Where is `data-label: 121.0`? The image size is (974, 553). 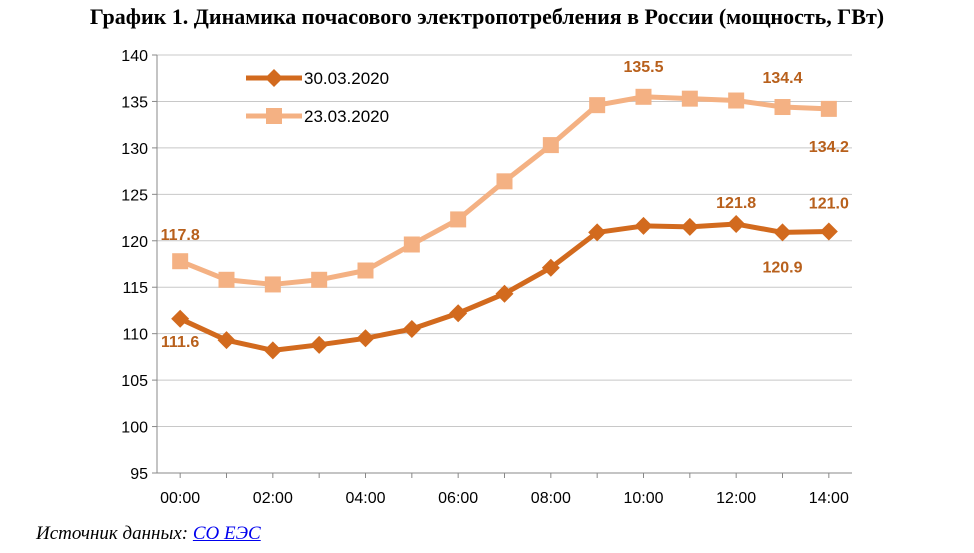
data-label: 121.0 is located at coordinates (829, 203).